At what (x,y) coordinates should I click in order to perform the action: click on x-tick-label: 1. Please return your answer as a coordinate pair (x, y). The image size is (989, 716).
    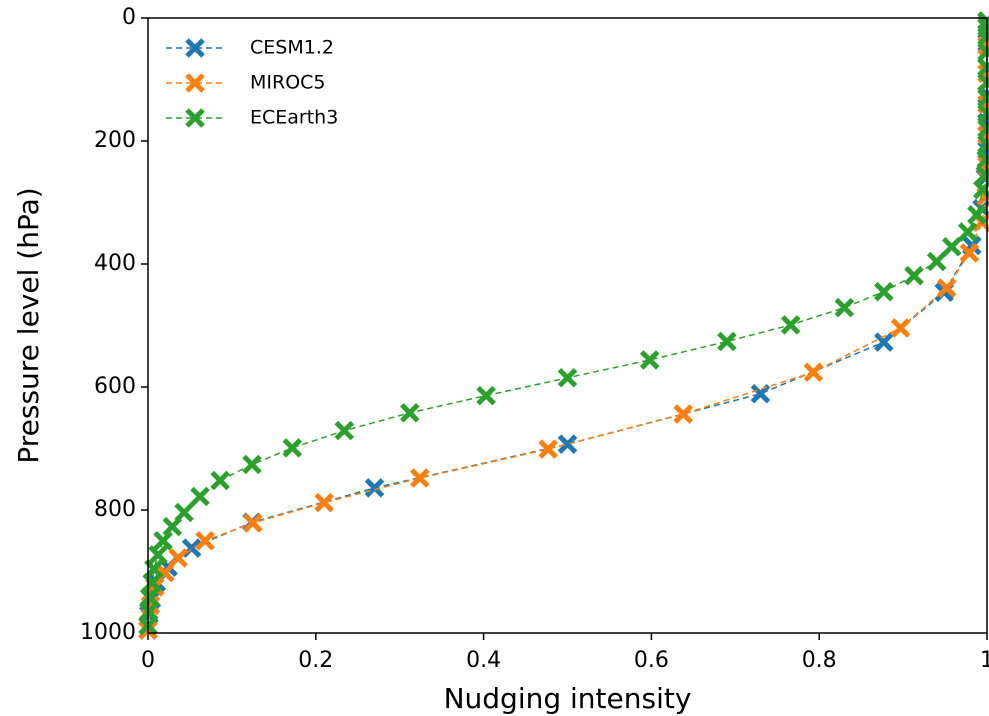
    Looking at the image, I should click on (984, 660).